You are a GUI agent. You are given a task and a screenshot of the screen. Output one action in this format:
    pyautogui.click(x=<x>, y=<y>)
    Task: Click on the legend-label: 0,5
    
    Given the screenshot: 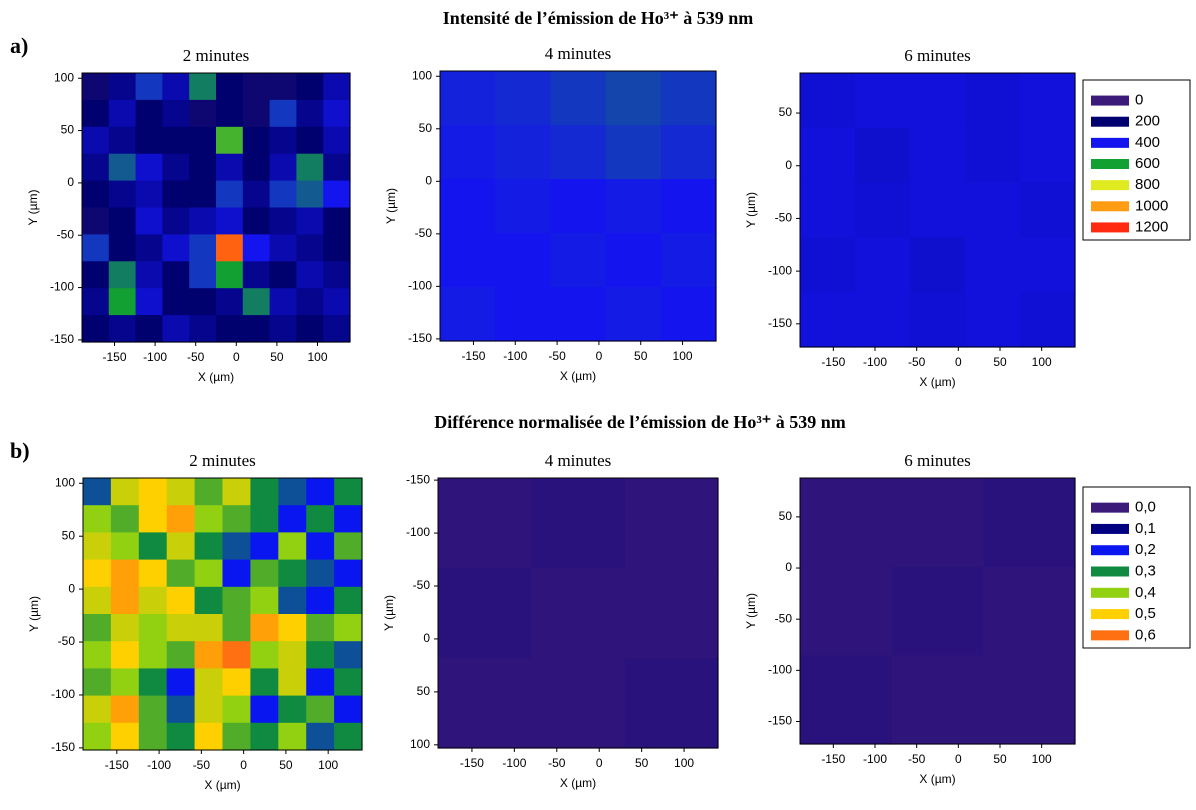 What is the action you would take?
    pyautogui.click(x=1145, y=613)
    